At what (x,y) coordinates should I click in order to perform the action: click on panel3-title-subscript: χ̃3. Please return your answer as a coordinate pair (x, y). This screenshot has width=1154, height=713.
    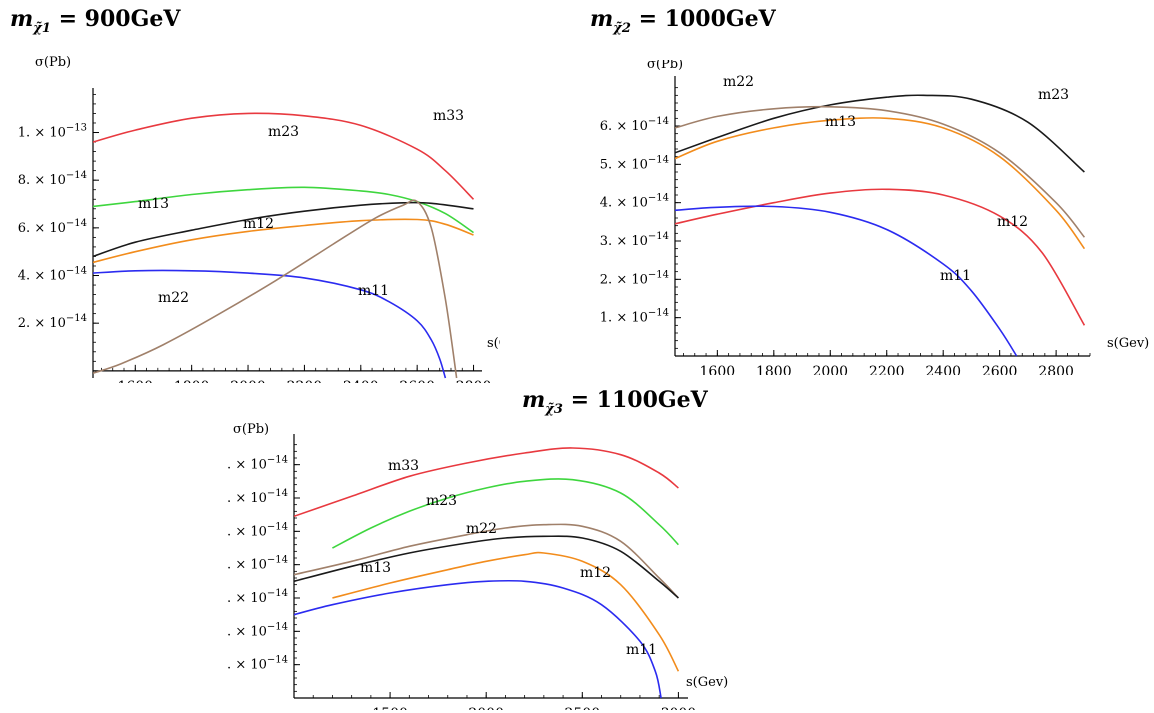
    Looking at the image, I should click on (554, 409).